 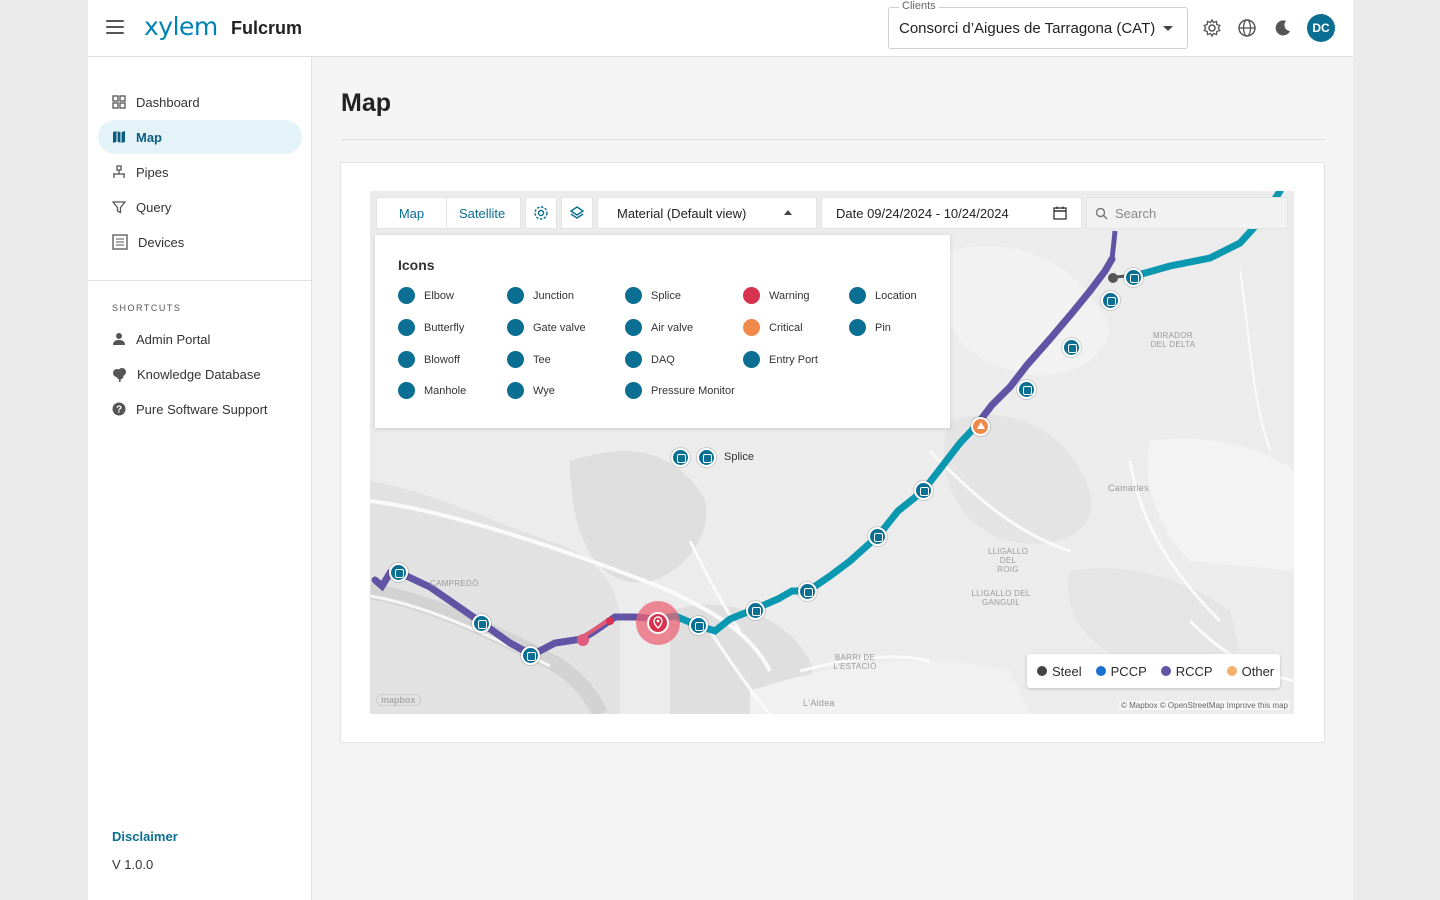 I want to click on mapbox-logo: mapbox, so click(x=398, y=700).